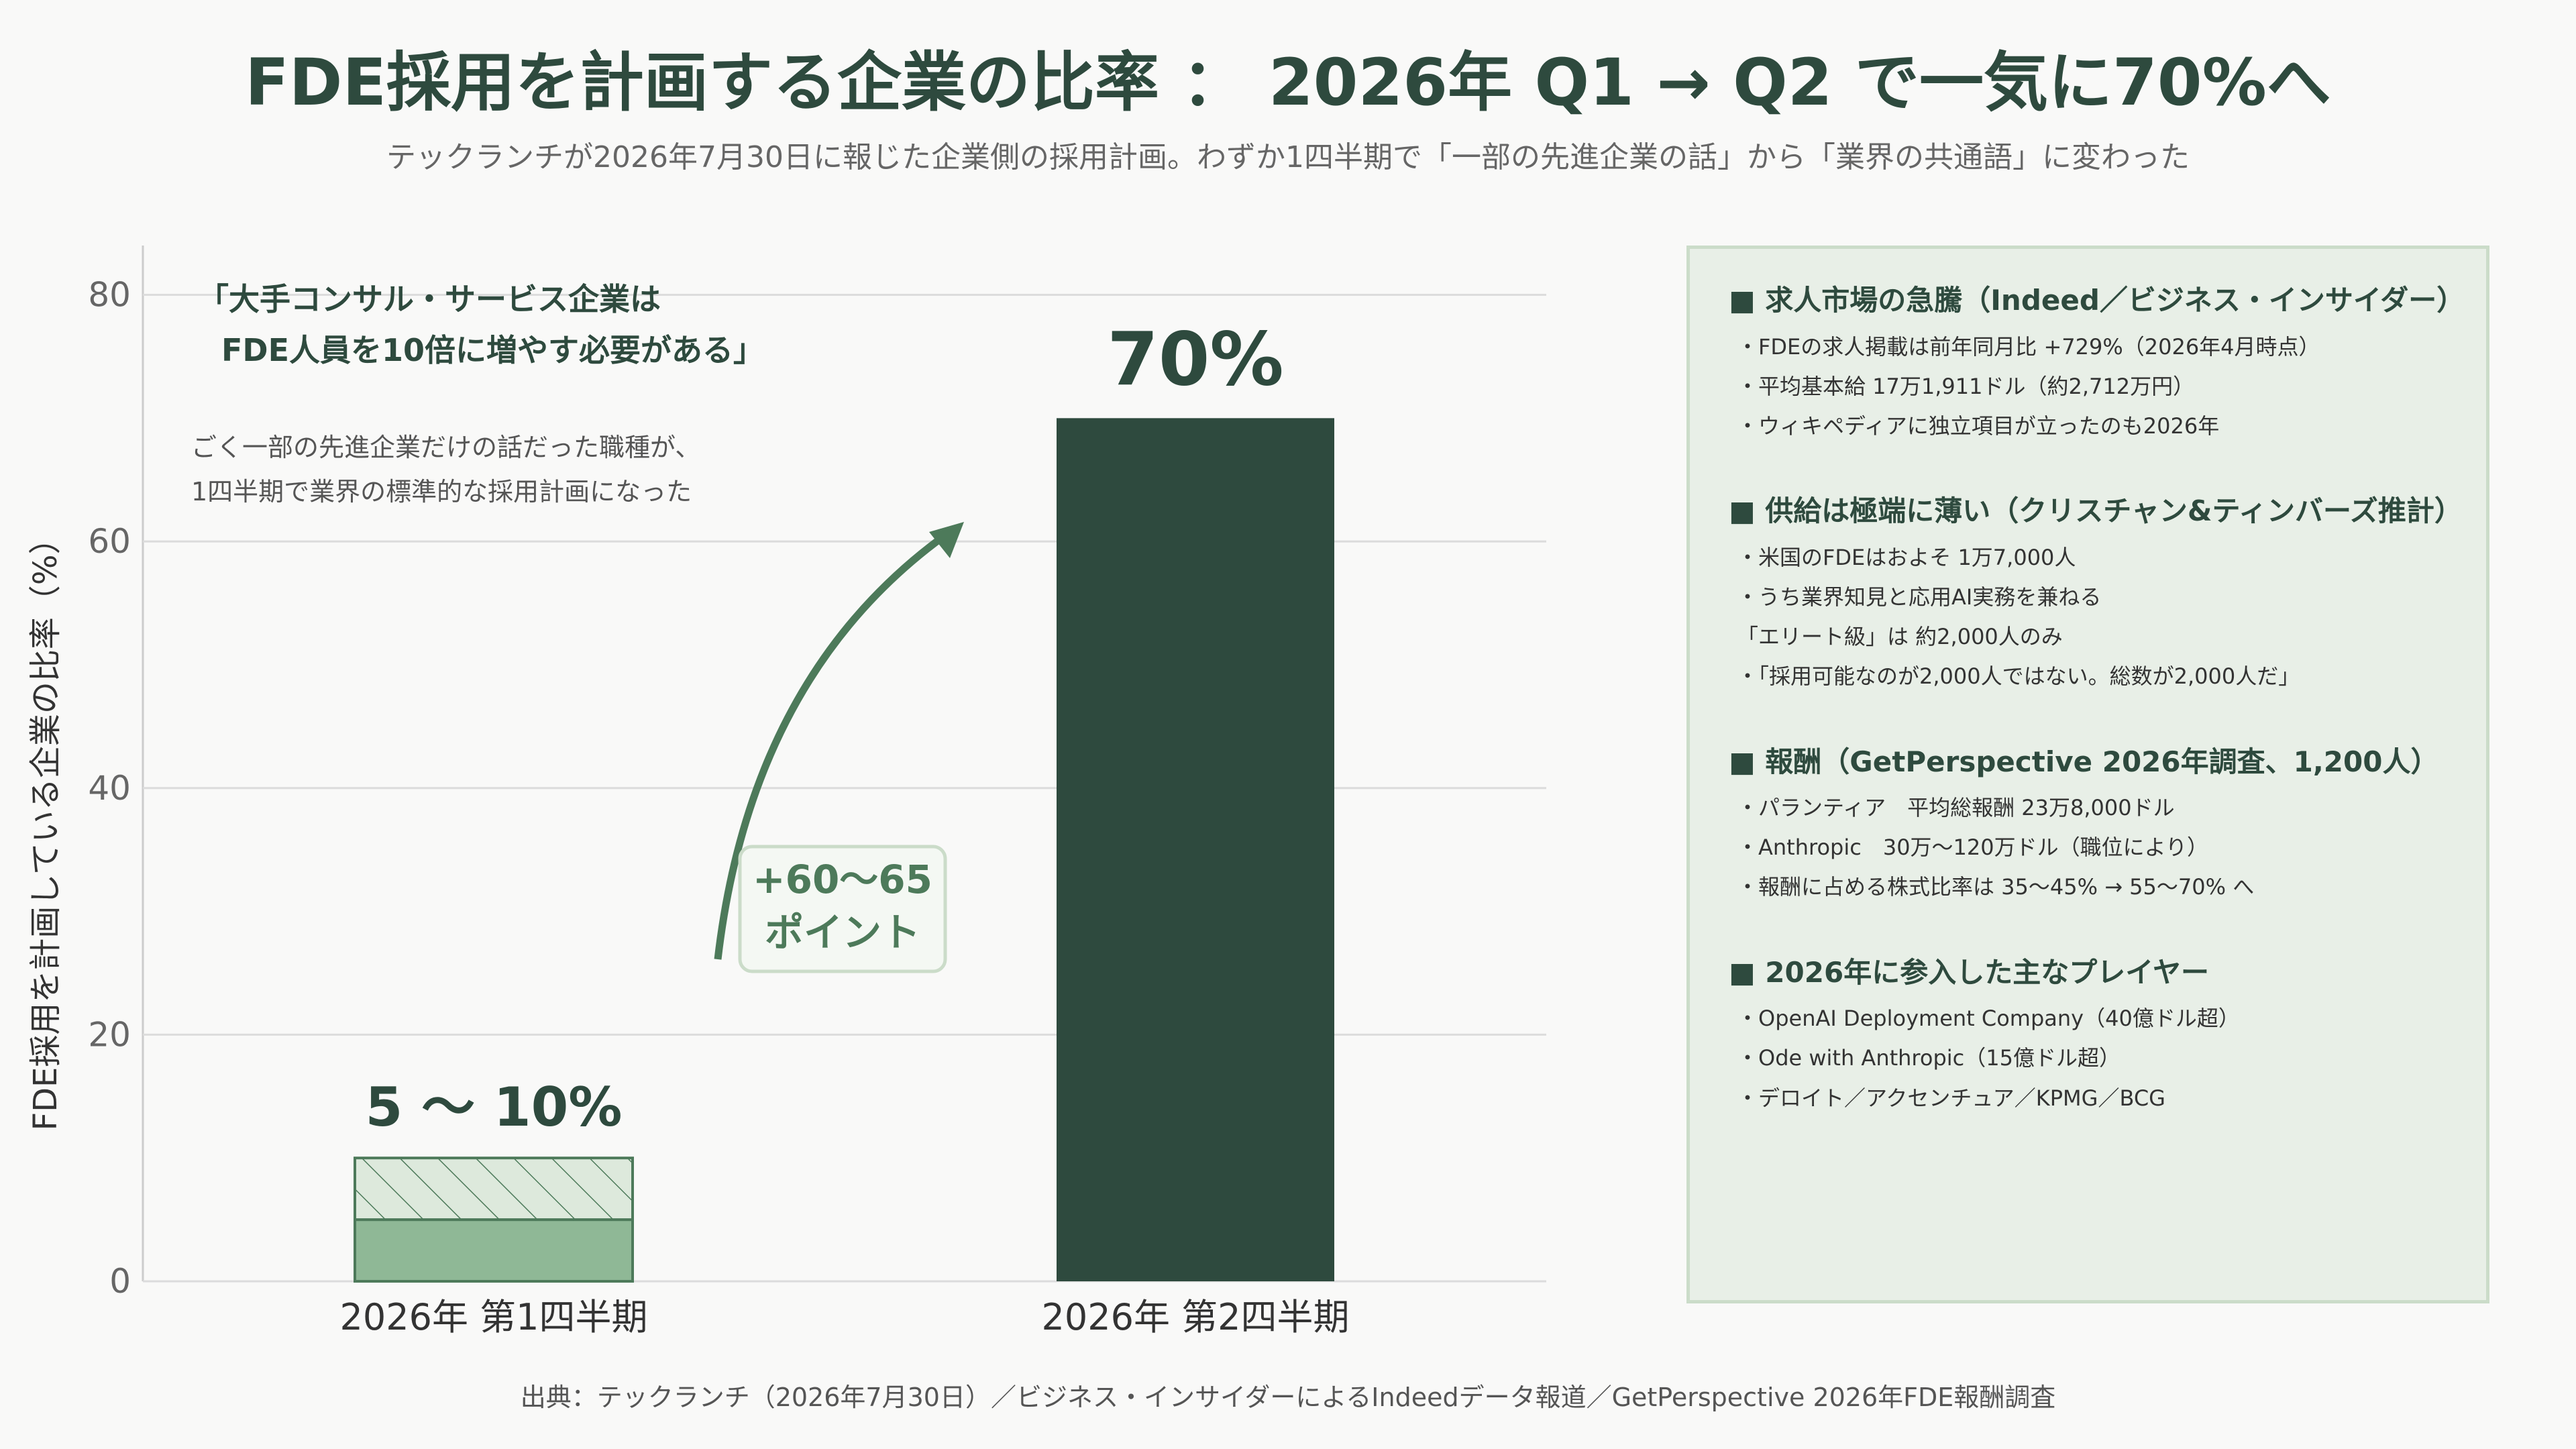  I want to click on panel-item: ・デロイト／アクセンチュア／KPMG／BCG, so click(1951, 1098).